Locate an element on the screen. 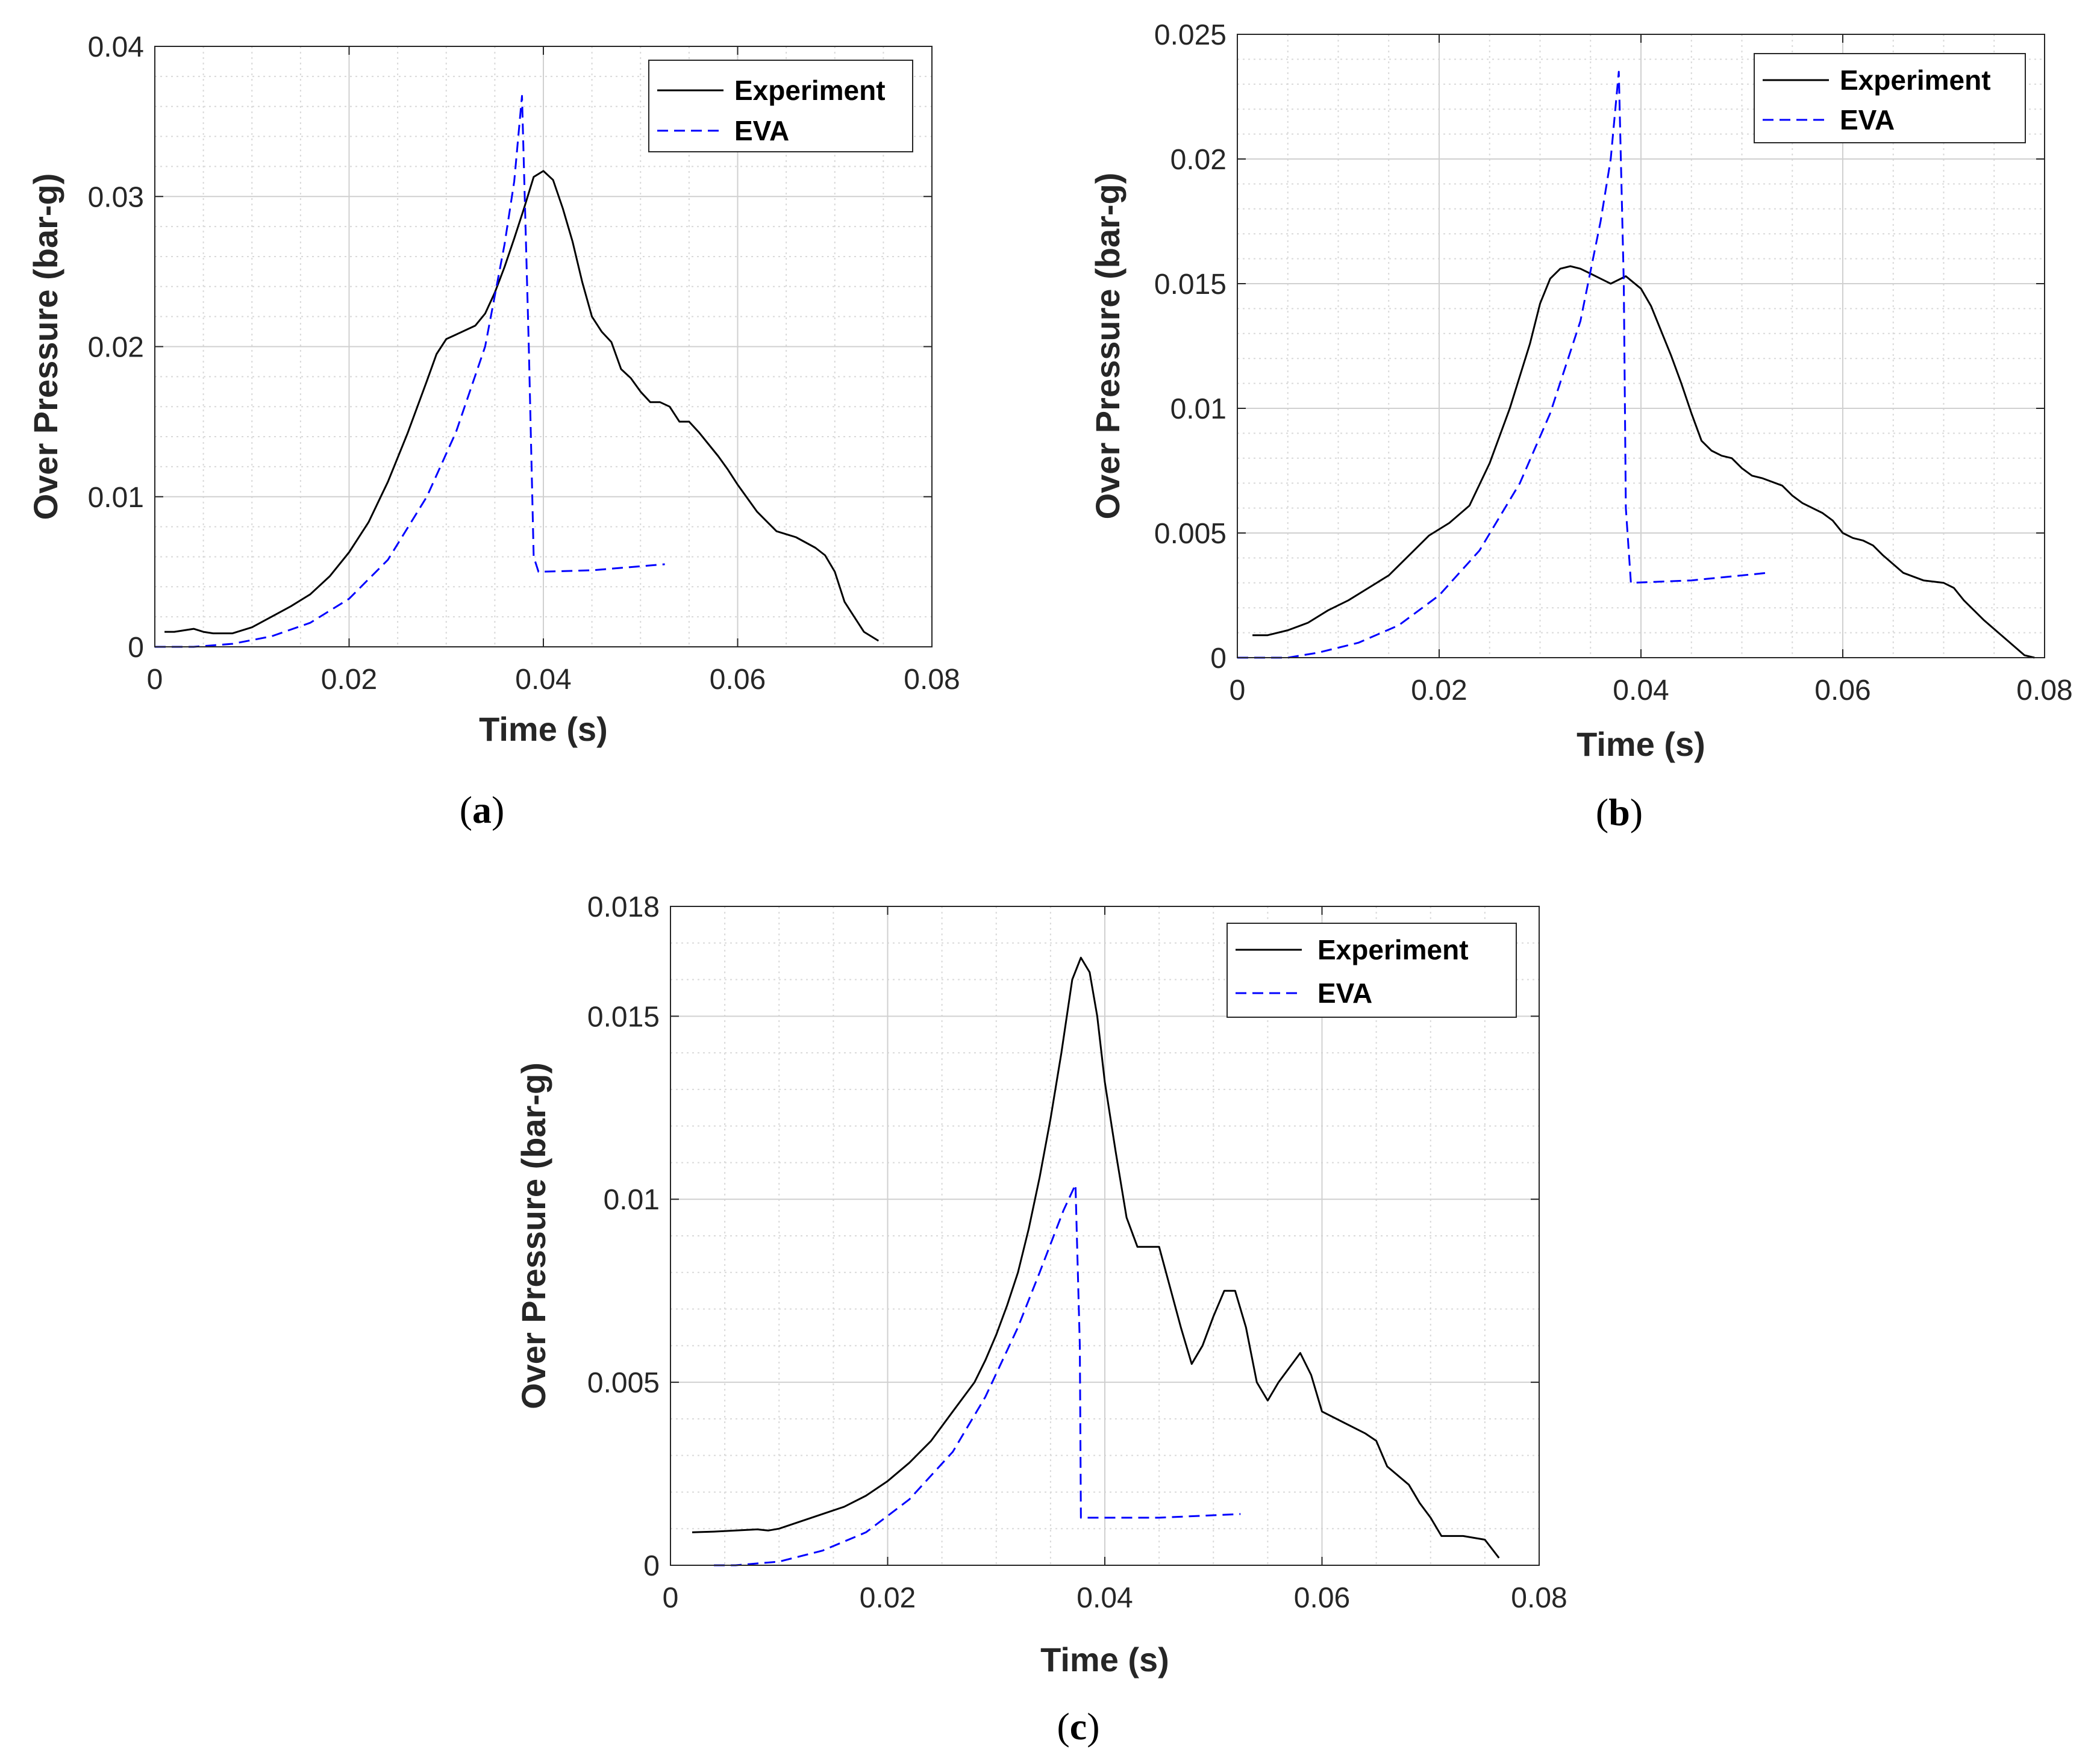 The height and width of the screenshot is (1758, 2100). panel-a-legend-label-eva: EVA is located at coordinates (761, 130).